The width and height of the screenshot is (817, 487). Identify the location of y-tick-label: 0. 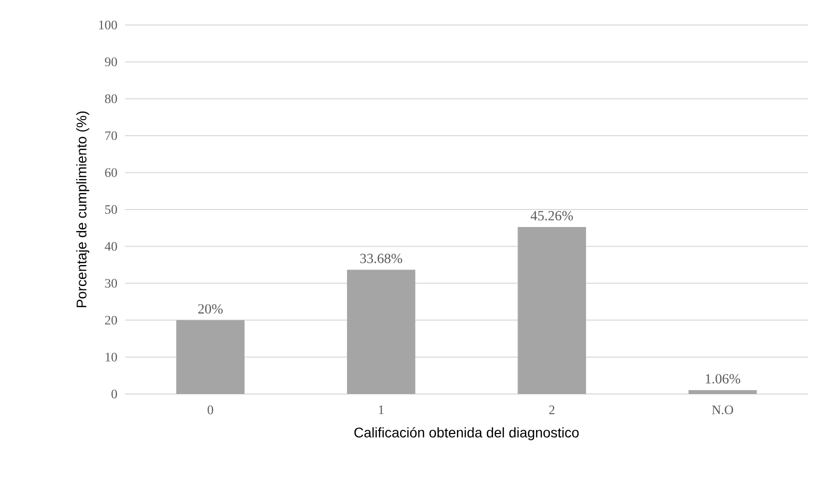
(114, 394).